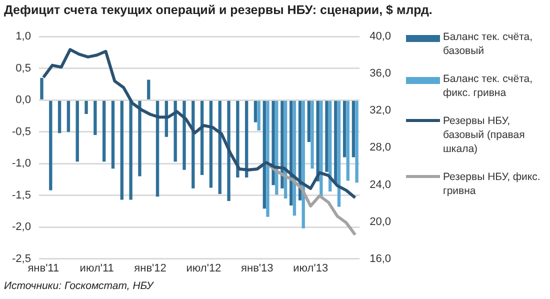 This screenshot has height=299, width=550. What do you see at coordinates (484, 135) in the screenshot?
I see `legend-label: Резервы НБУ, базовый (правая шкала)` at bounding box center [484, 135].